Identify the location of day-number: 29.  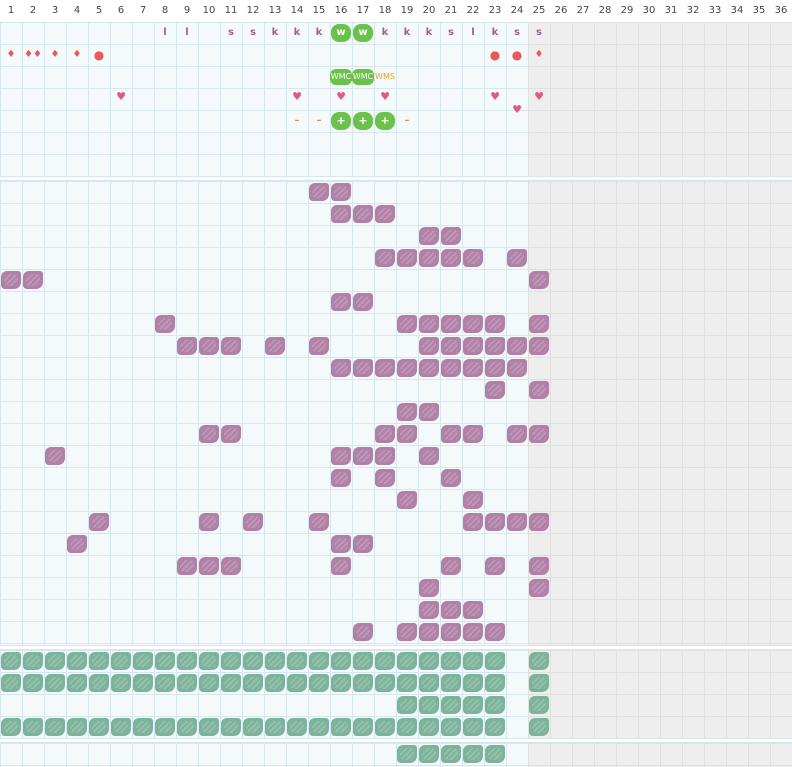
(627, 10).